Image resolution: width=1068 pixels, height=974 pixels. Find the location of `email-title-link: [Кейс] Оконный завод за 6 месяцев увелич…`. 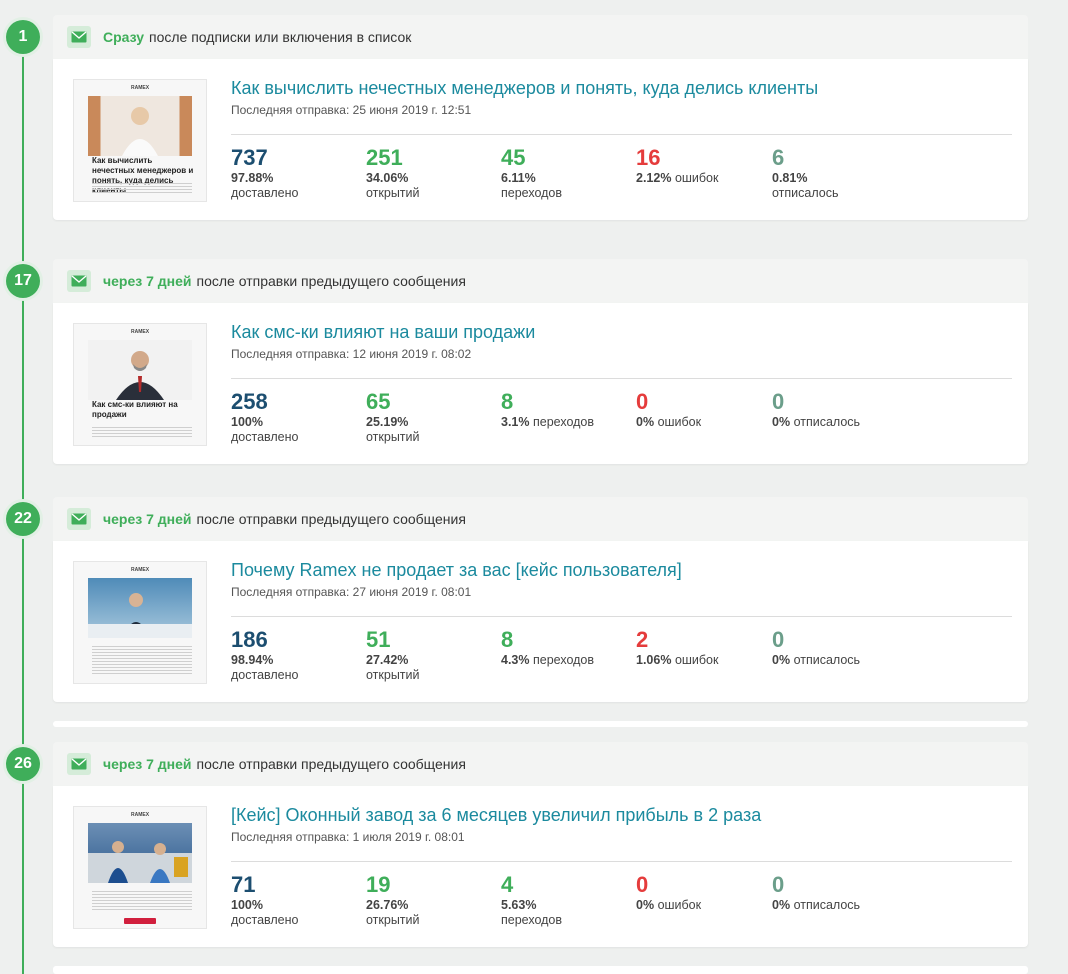

email-title-link: [Кейс] Оконный завод за 6 месяцев увелич… is located at coordinates (496, 815).